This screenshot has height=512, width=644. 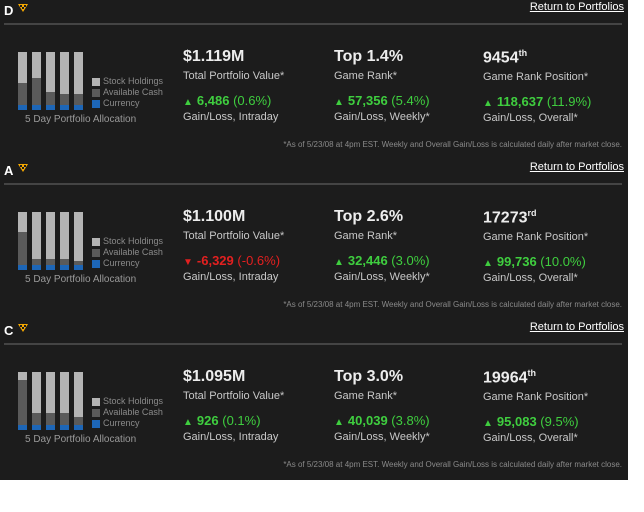 What do you see at coordinates (9, 330) in the screenshot?
I see `portfolio-name: C` at bounding box center [9, 330].